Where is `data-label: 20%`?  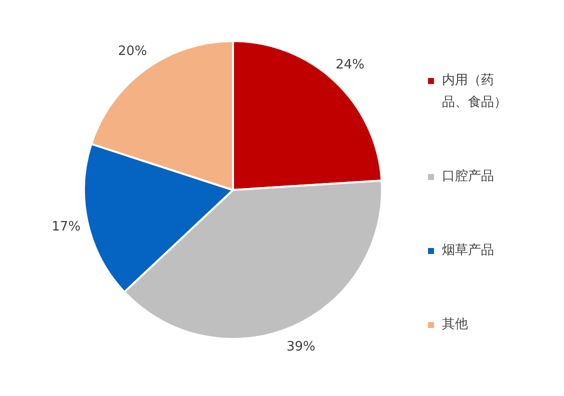
data-label: 20% is located at coordinates (132, 52).